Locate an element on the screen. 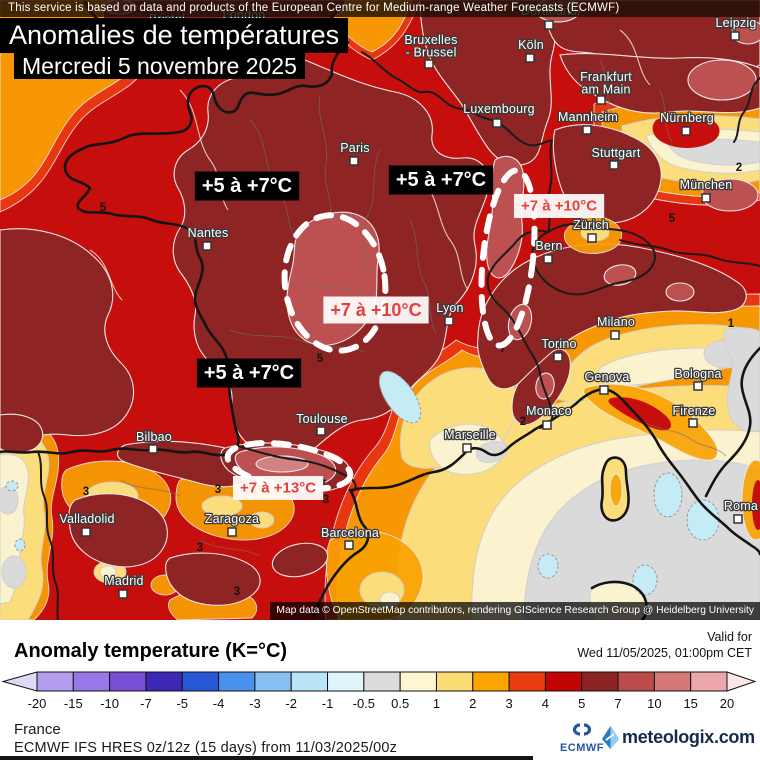  scale-tick-label: -2 is located at coordinates (291, 703).